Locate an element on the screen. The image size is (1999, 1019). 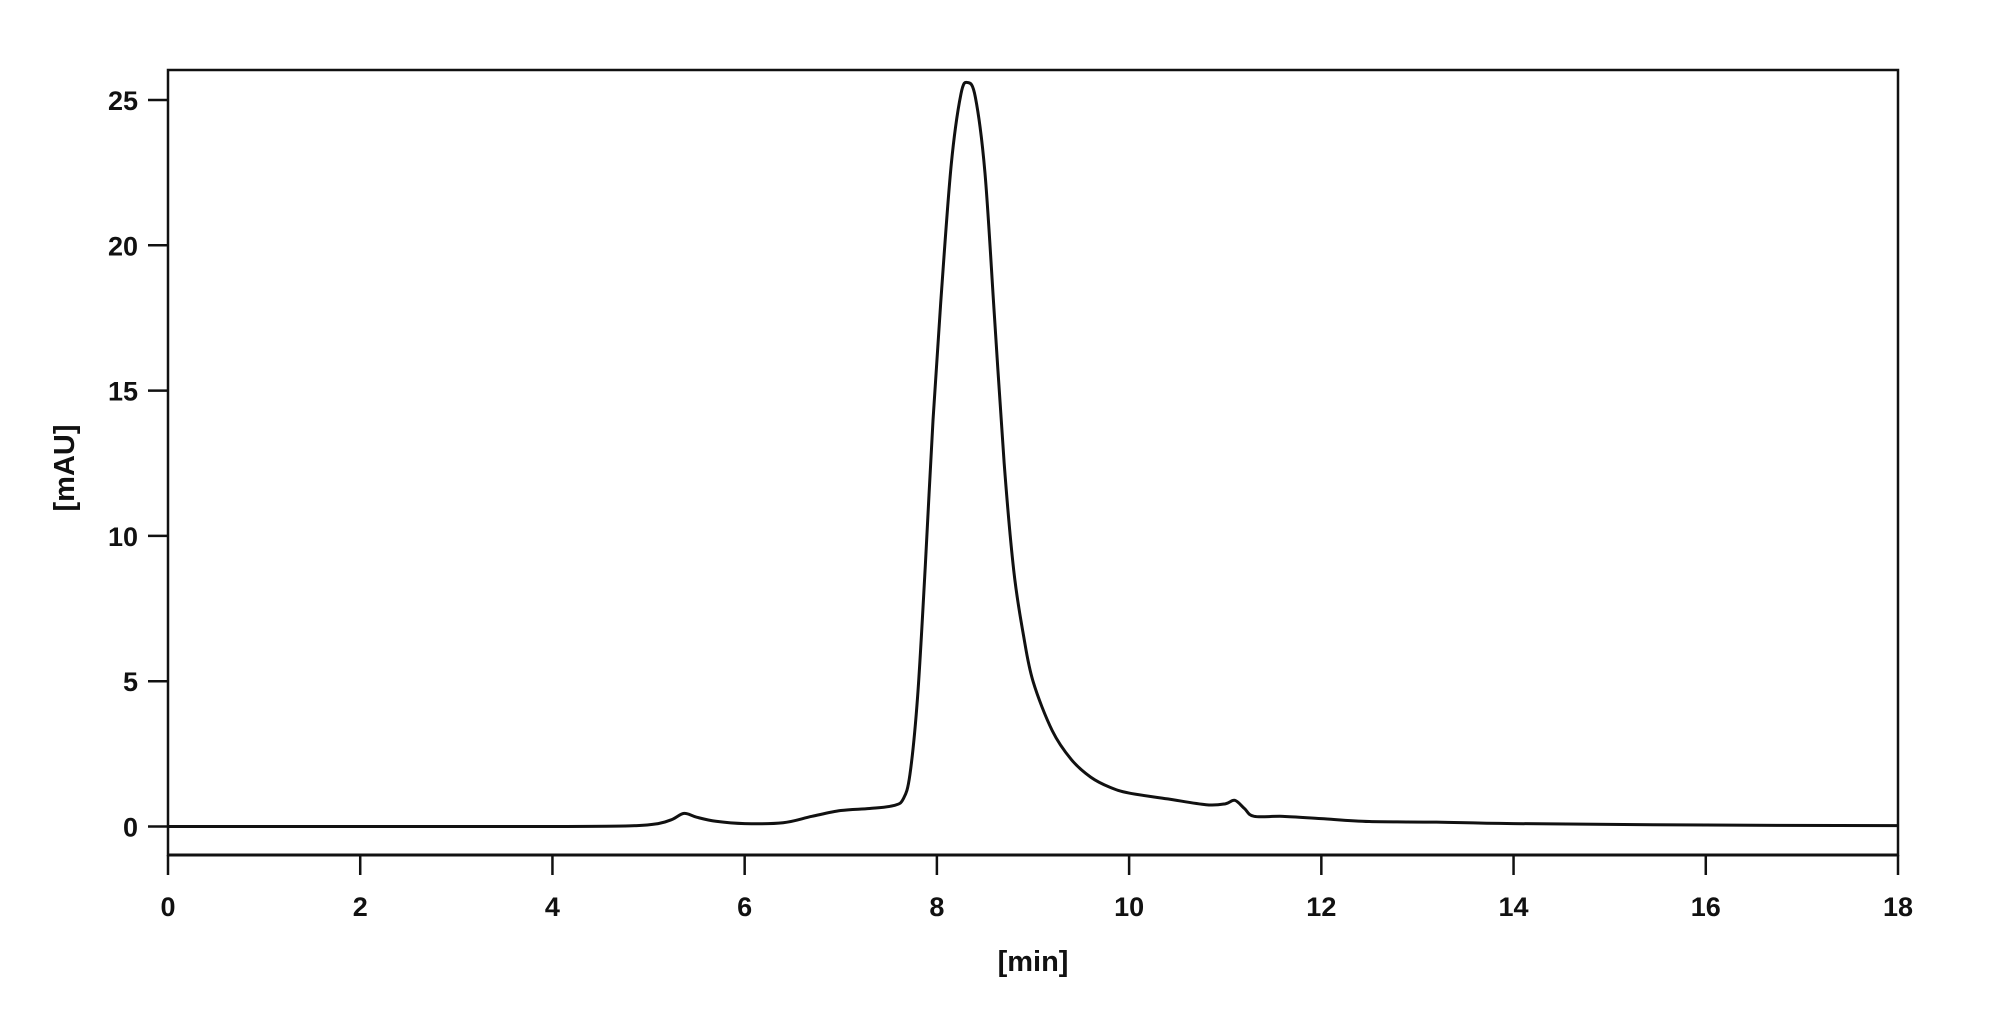
x-tick-label: 14 is located at coordinates (1514, 907).